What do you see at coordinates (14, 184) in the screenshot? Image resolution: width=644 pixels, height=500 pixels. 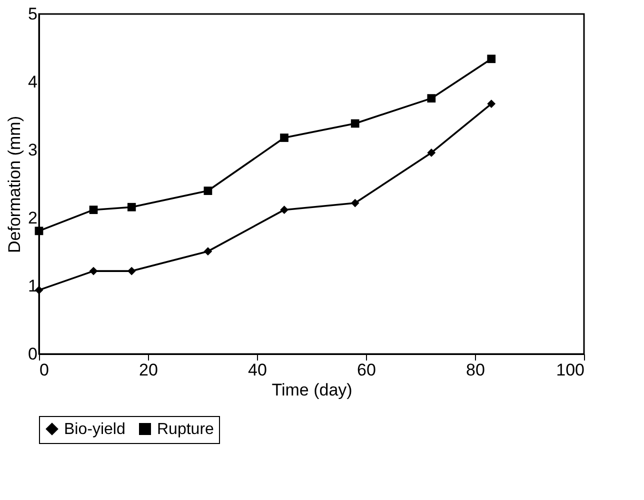 I see `y-axis-title: Deformation (mm)` at bounding box center [14, 184].